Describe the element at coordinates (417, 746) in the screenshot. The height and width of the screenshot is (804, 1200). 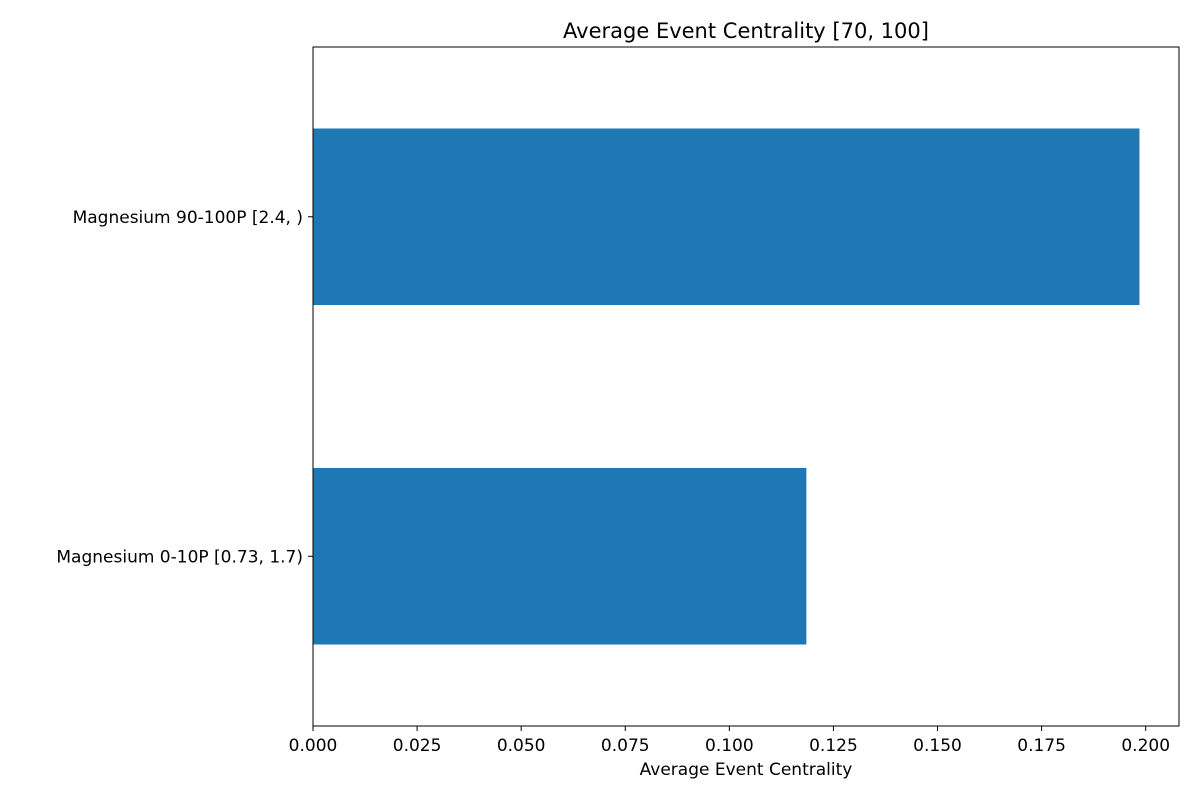
I see `x-tick-label: 0.025` at that location.